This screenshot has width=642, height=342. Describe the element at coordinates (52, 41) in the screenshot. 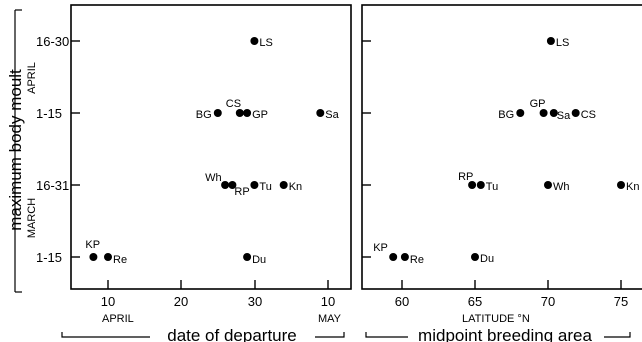

I see `y-tick-label-16-30: 16-30` at that location.